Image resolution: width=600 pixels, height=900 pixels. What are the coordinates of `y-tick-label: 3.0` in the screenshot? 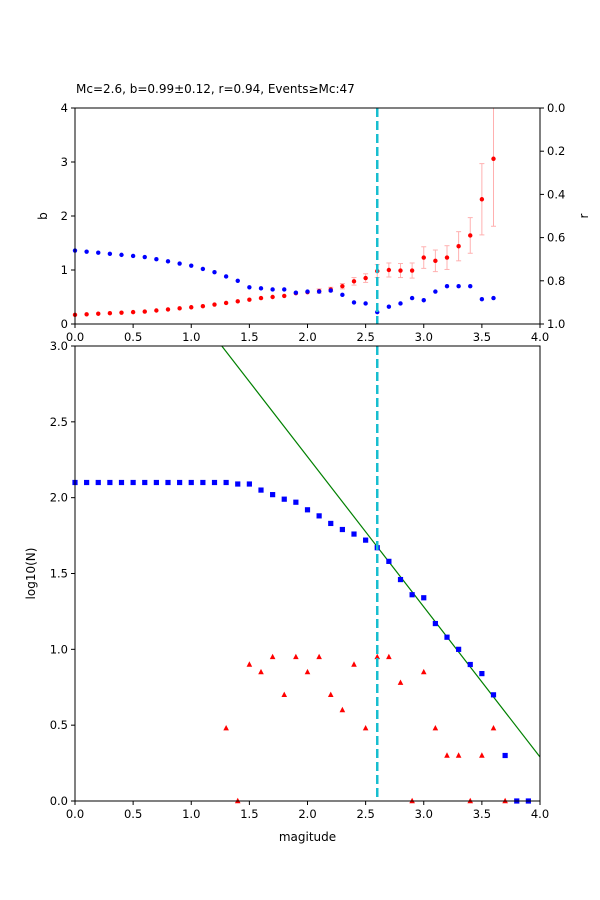 It's located at (59, 346).